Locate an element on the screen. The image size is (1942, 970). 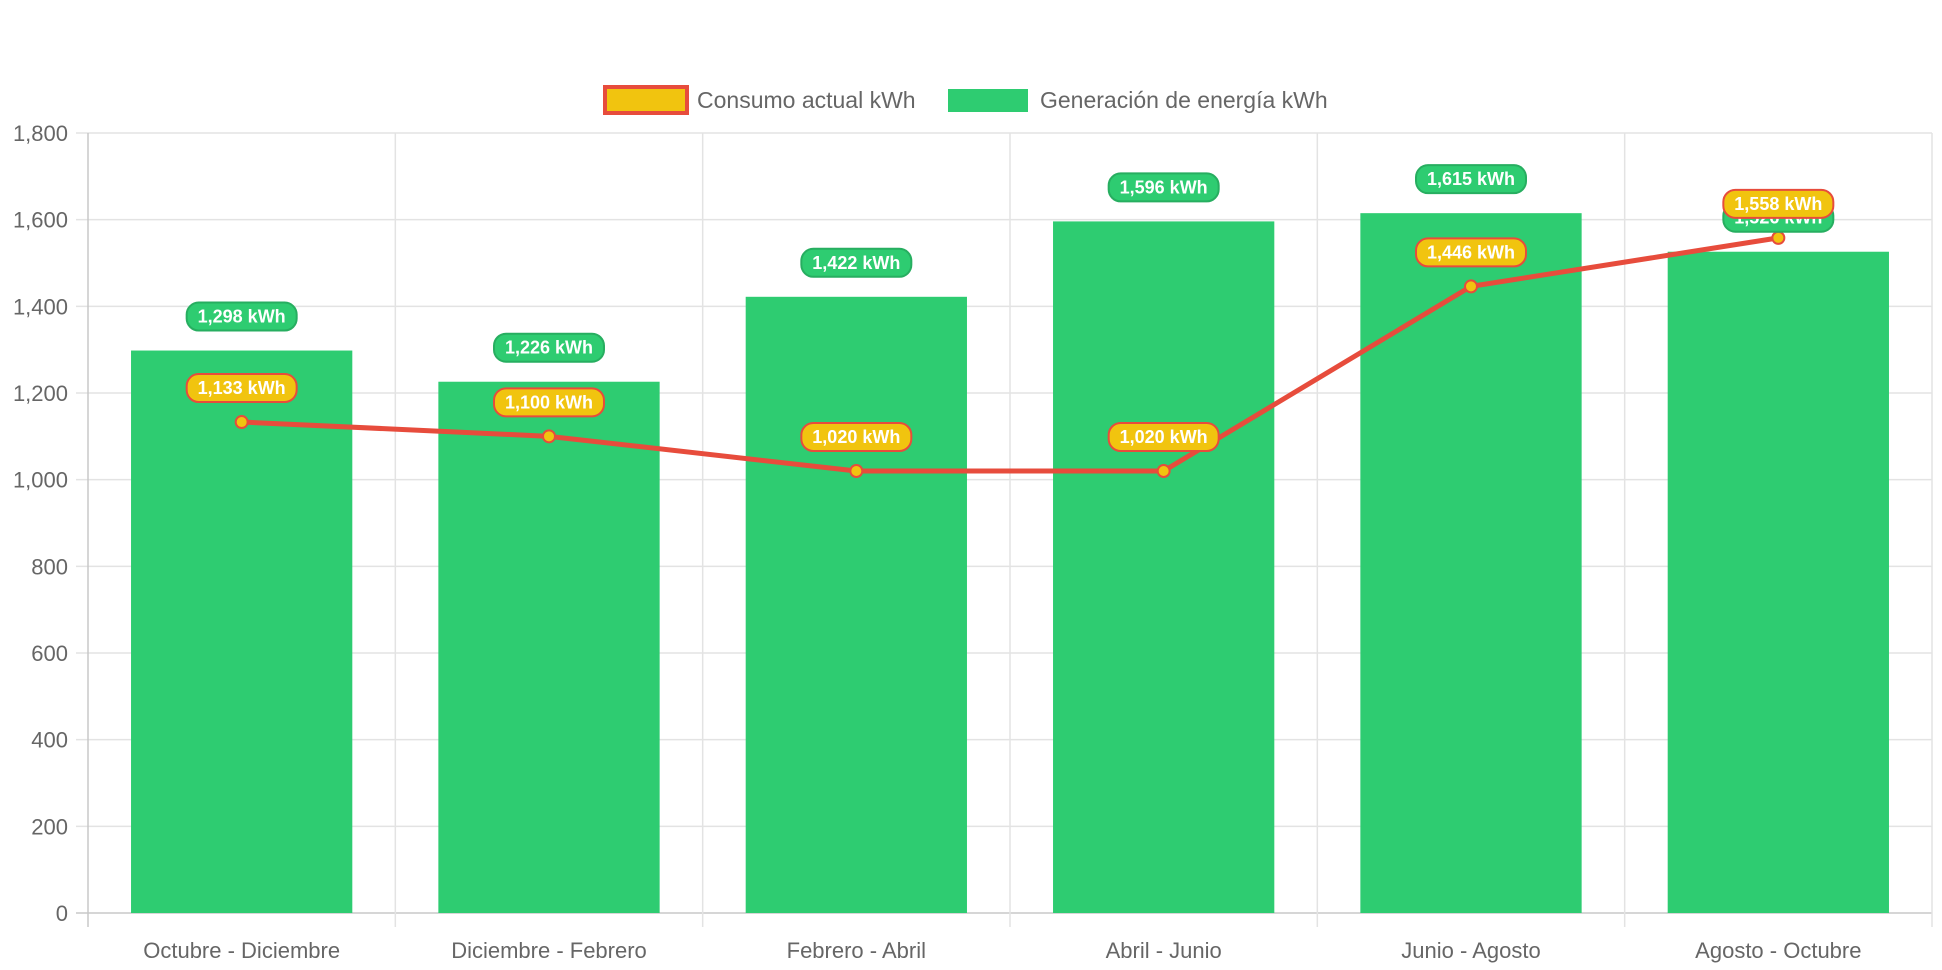
x-tick-label: Diciembre - Febrero is located at coordinates (549, 950).